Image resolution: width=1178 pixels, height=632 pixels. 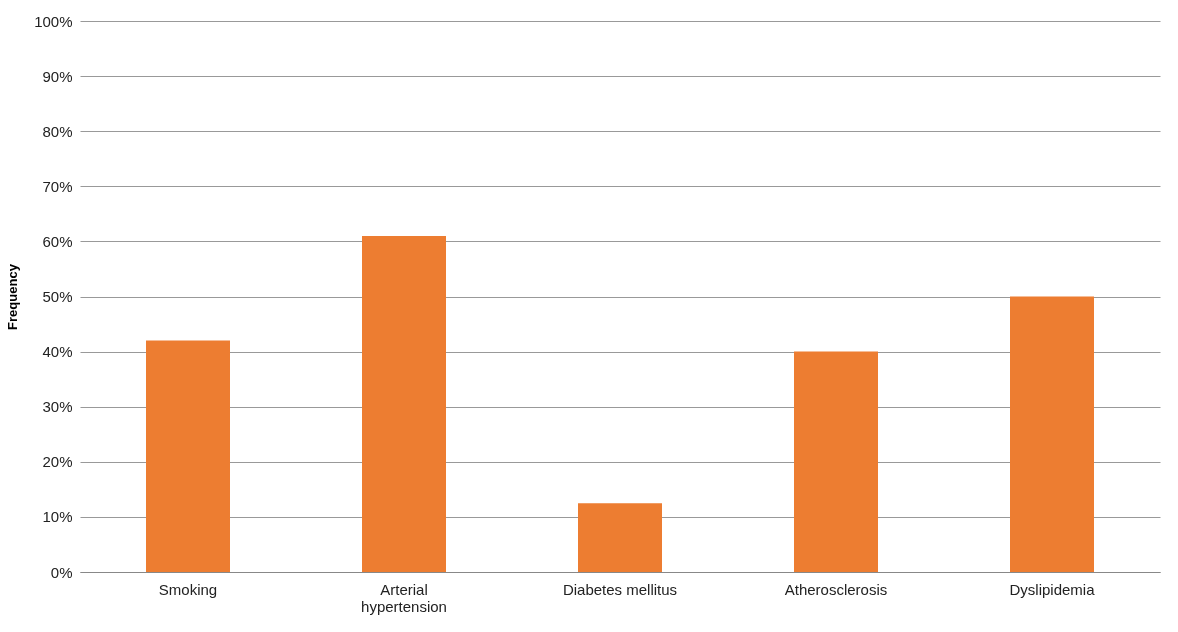 I want to click on y-tick-label: 60%, so click(x=57, y=241).